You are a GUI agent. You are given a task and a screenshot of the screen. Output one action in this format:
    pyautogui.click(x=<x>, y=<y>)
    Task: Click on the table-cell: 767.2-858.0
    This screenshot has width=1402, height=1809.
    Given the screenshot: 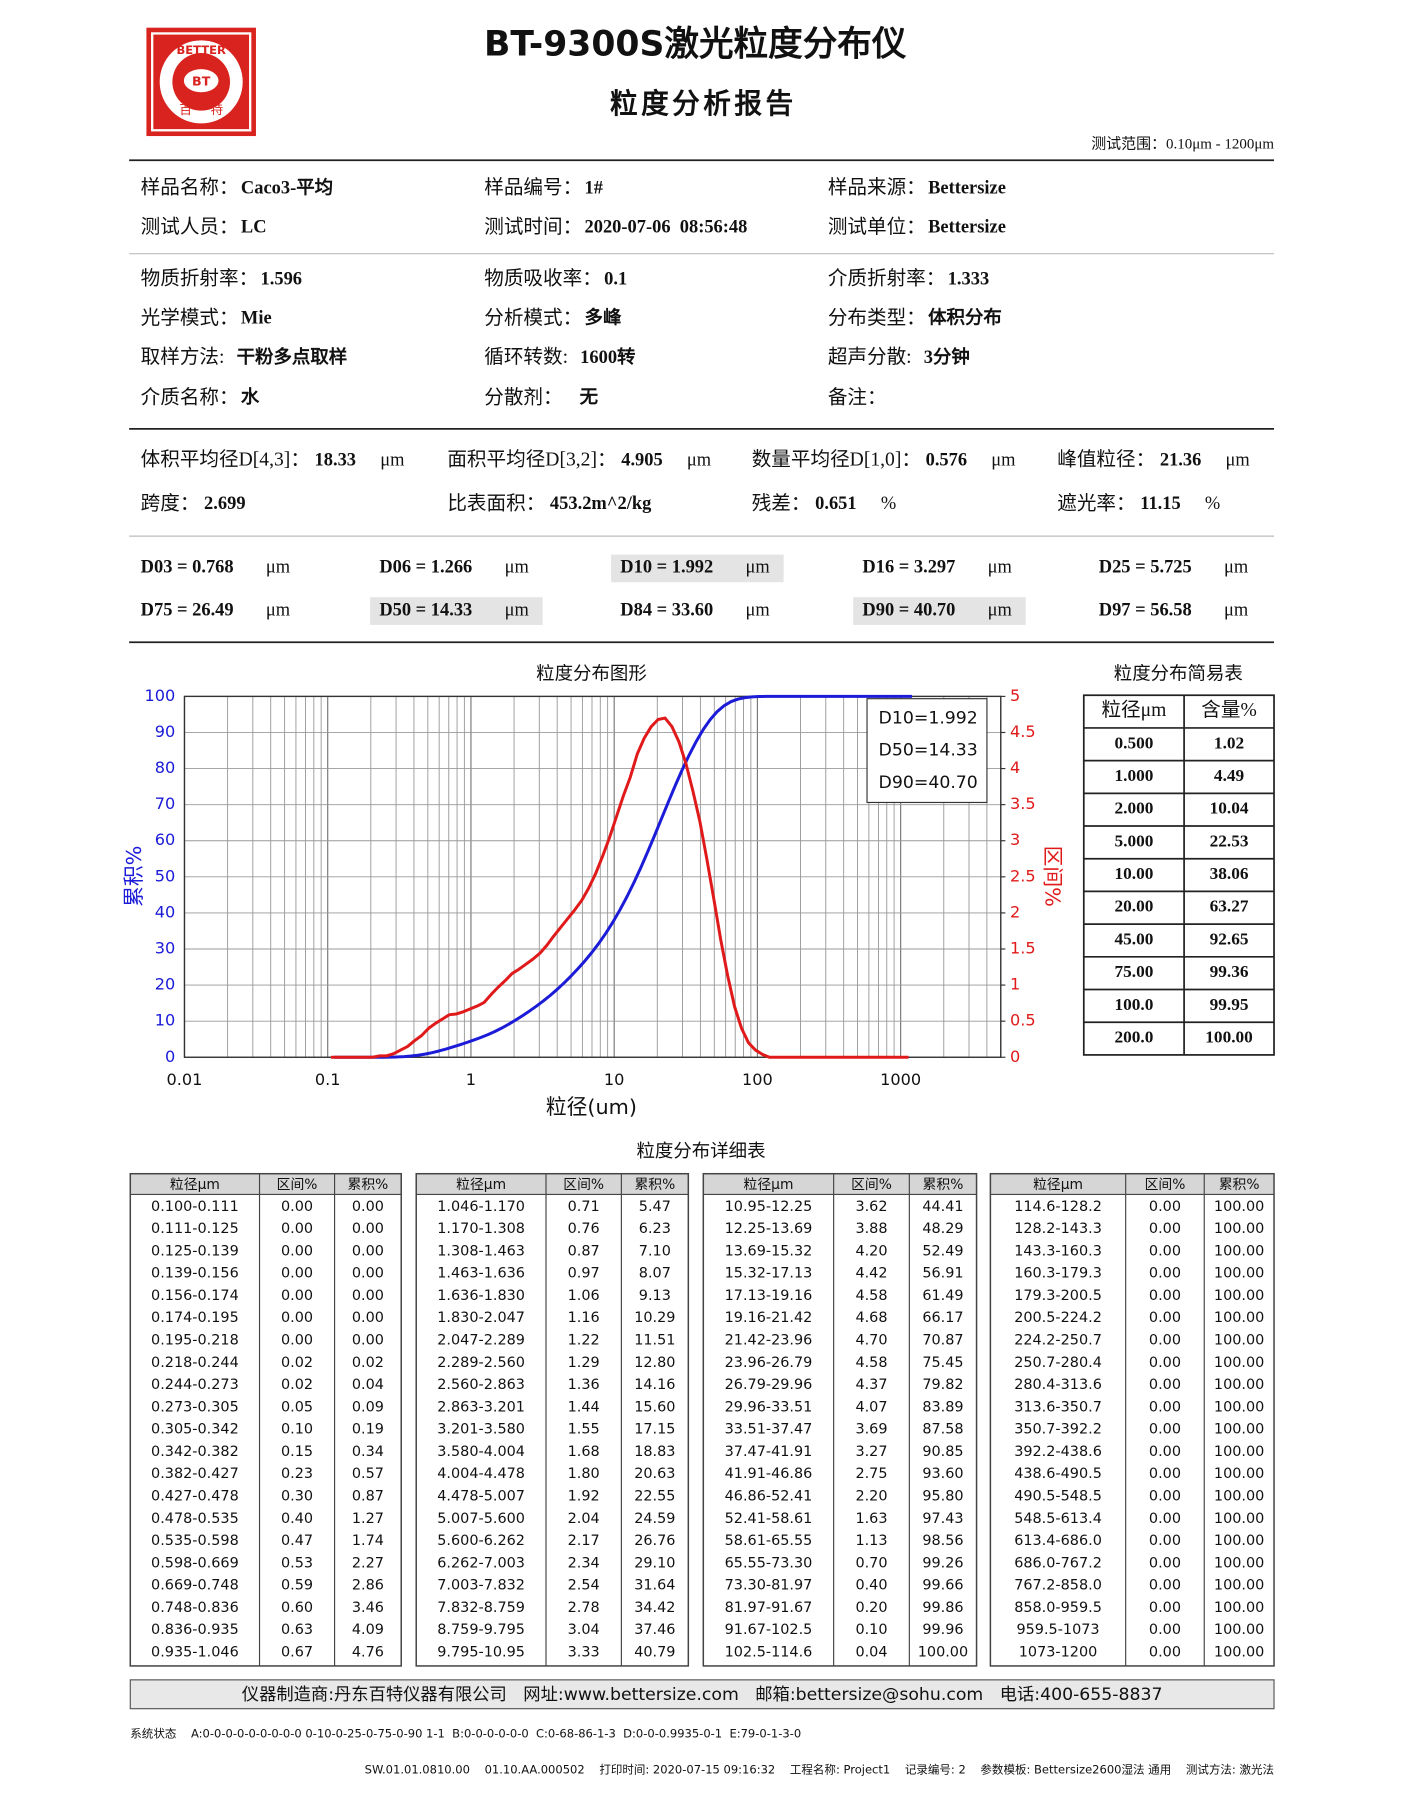 What is the action you would take?
    pyautogui.click(x=1058, y=1586)
    